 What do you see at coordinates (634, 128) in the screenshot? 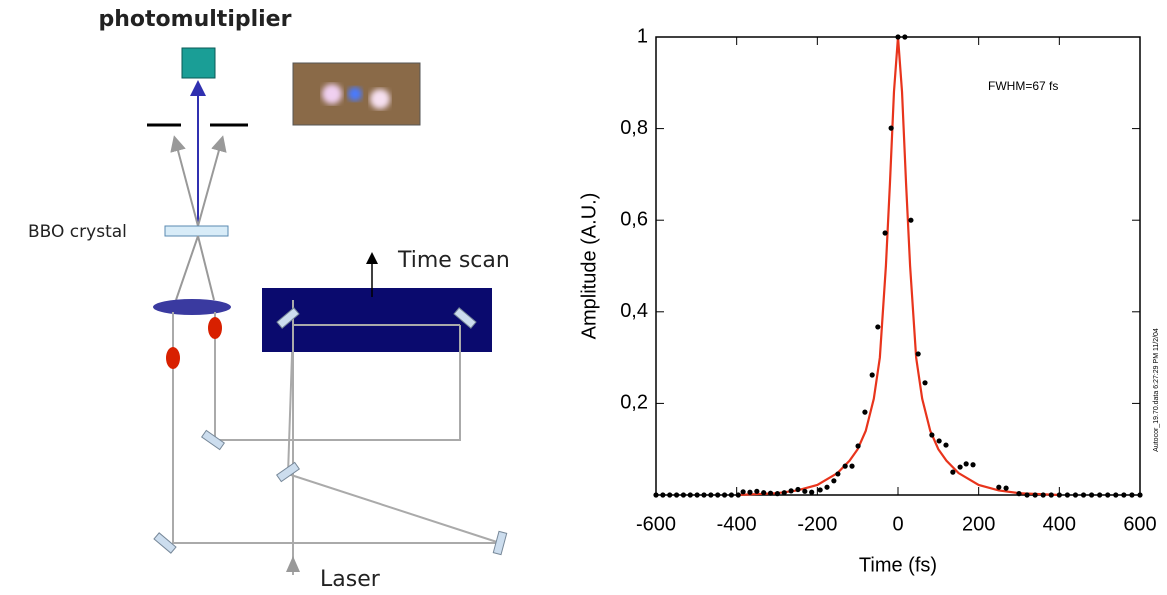
I see `y-tick-label: 0,8` at bounding box center [634, 128].